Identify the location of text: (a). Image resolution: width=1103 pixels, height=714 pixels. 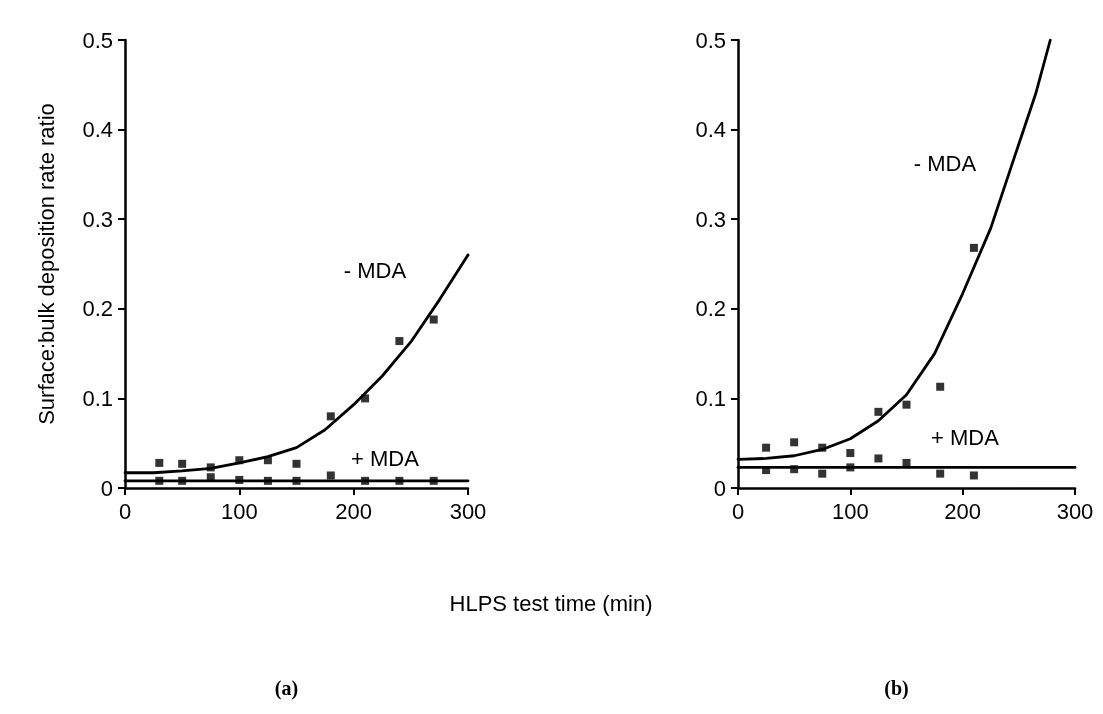
(286, 688).